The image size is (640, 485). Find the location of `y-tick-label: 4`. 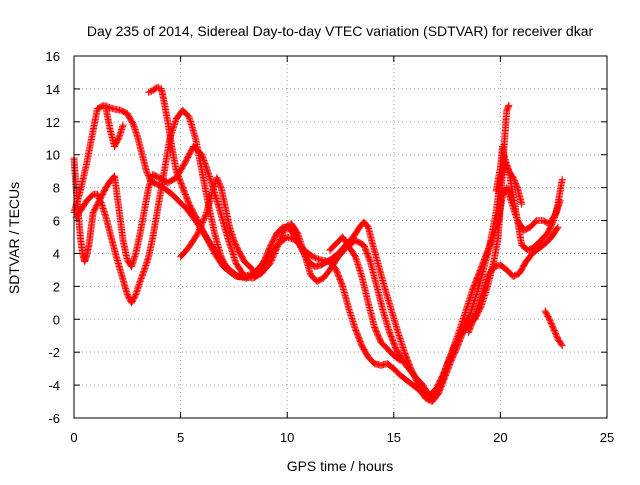

y-tick-label: 4 is located at coordinates (56, 253).